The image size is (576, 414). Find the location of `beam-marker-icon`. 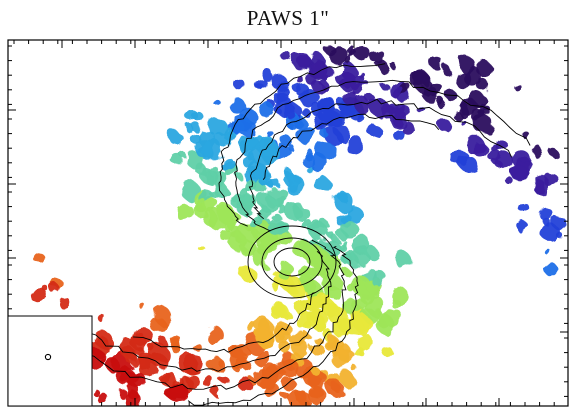

beam-marker-icon is located at coordinates (48, 357).